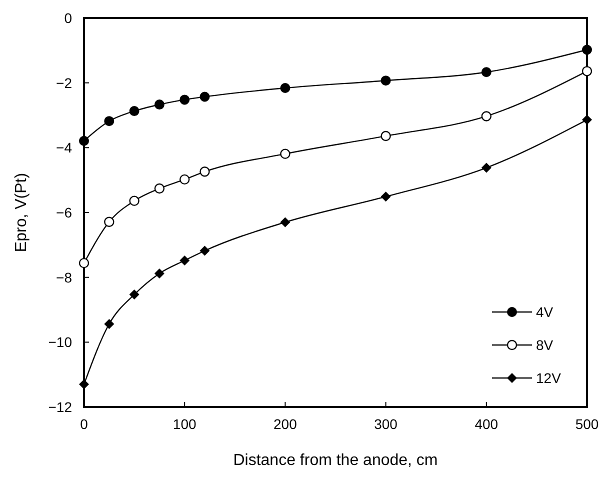  I want to click on x-tick-label: 0, so click(84, 424).